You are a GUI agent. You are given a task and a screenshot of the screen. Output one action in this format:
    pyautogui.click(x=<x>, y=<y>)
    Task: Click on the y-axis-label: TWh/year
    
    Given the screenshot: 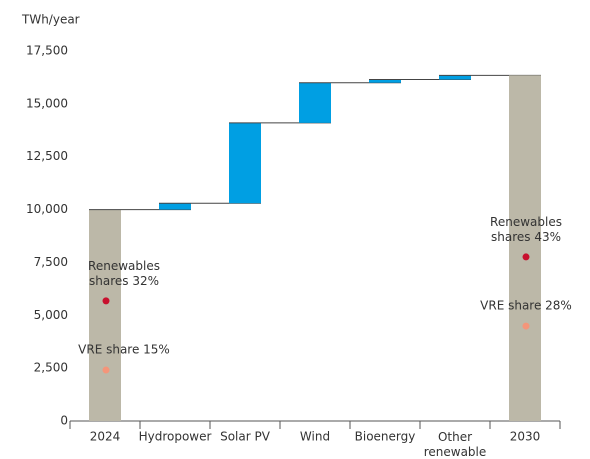 What is the action you would take?
    pyautogui.click(x=50, y=20)
    